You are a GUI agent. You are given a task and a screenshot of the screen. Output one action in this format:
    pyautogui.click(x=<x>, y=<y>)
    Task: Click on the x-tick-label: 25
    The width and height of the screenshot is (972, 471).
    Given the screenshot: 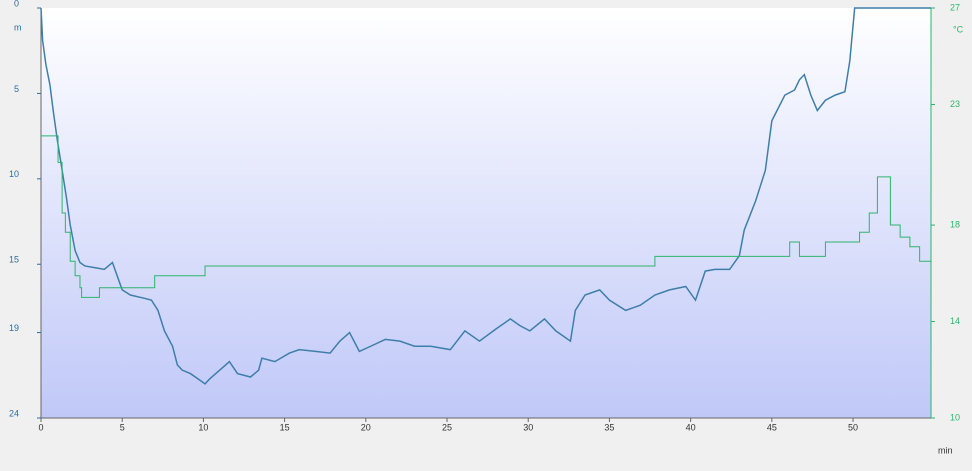 What is the action you would take?
    pyautogui.click(x=447, y=427)
    